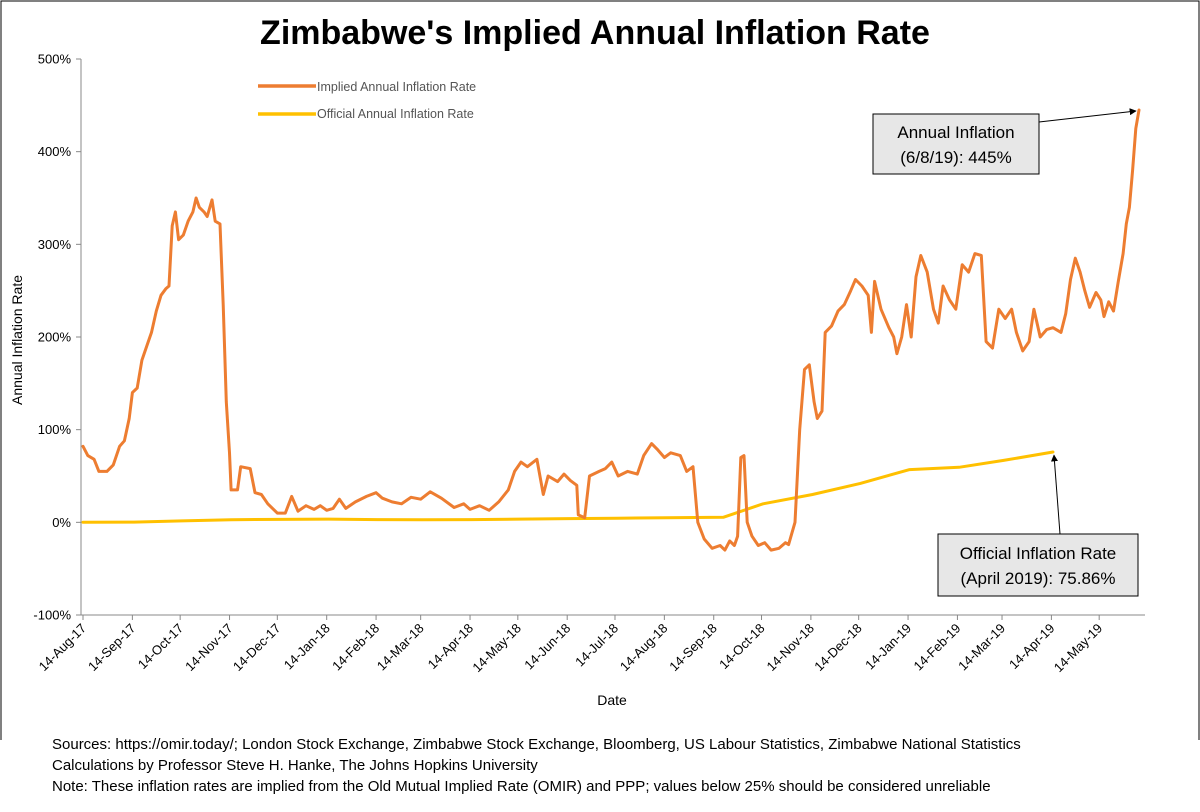  What do you see at coordinates (612, 700) in the screenshot?
I see `x-axis-title: Date` at bounding box center [612, 700].